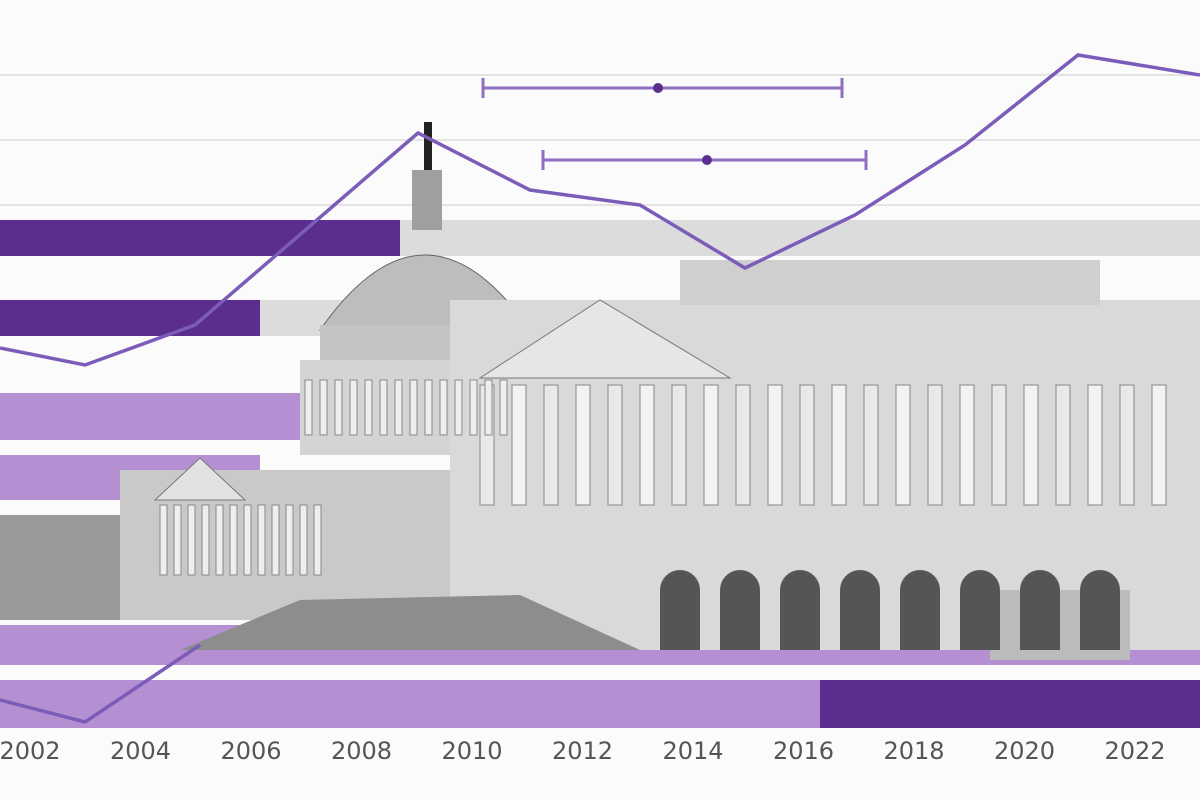  I want to click on axis-label: 2014, so click(692, 751).